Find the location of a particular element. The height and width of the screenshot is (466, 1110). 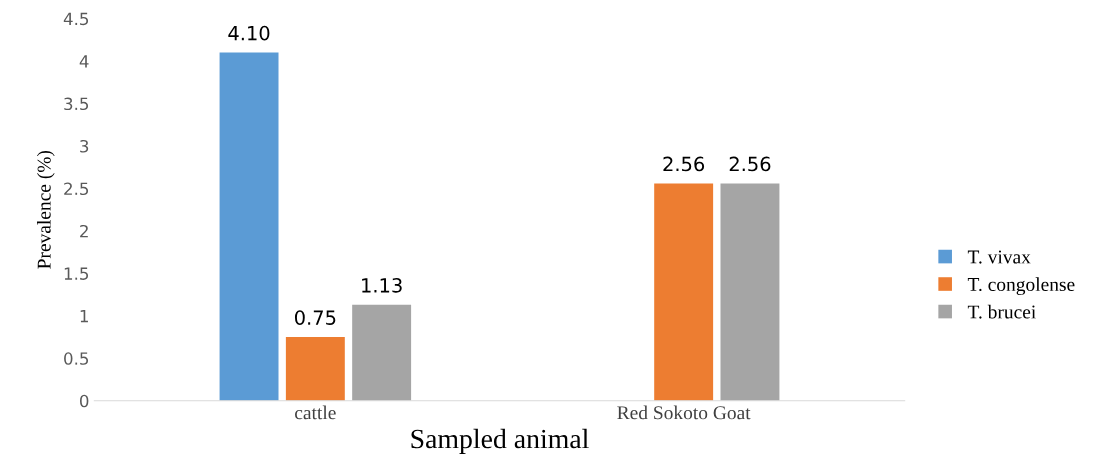

legend-label: T. congolense is located at coordinates (1021, 286).